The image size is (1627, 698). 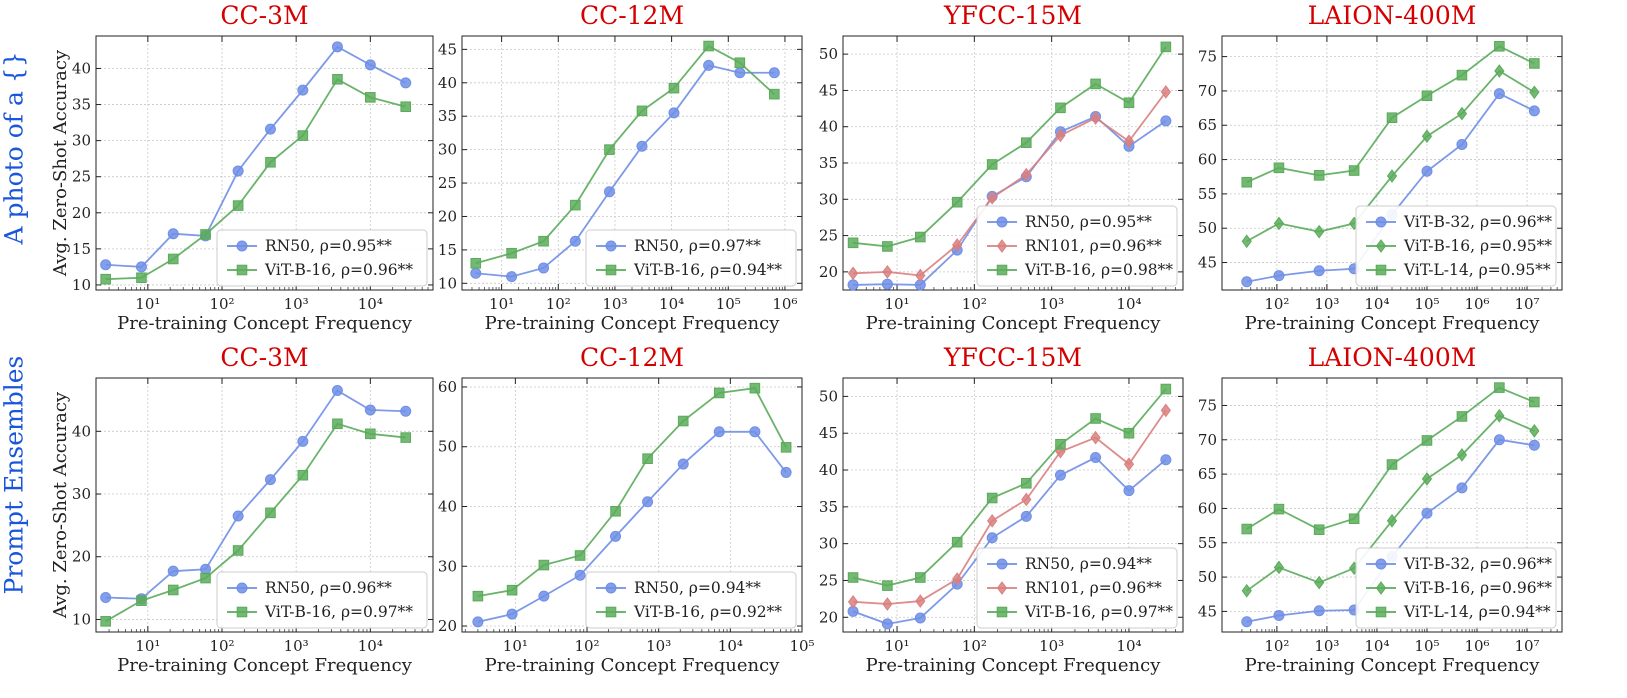 What do you see at coordinates (728, 304) in the screenshot?
I see `x-tick-label: 10⁵` at bounding box center [728, 304].